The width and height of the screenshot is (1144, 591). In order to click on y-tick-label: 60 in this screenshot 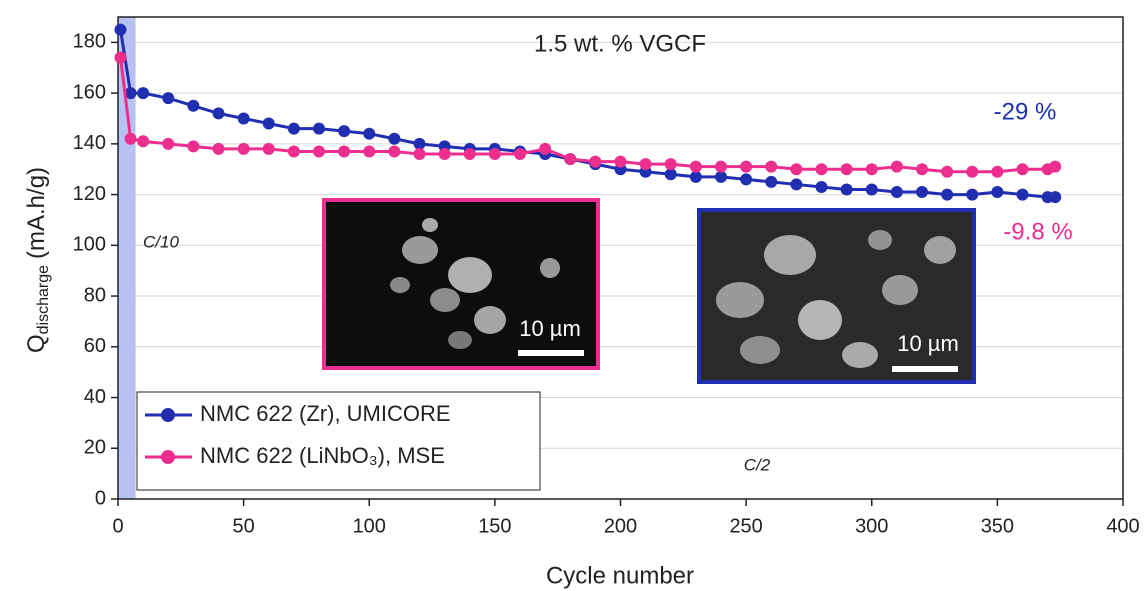, I will do `click(95, 346)`.